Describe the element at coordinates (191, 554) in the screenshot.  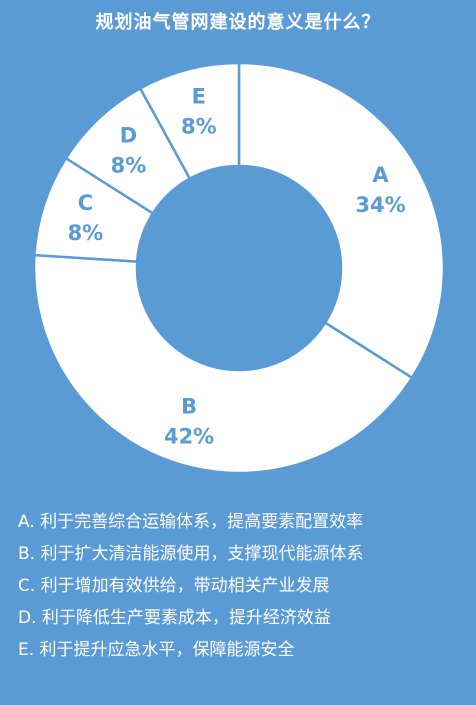
I see `legend-item-b: B. 利于扩大清洁能源使用，支撑现代能源体系` at that location.